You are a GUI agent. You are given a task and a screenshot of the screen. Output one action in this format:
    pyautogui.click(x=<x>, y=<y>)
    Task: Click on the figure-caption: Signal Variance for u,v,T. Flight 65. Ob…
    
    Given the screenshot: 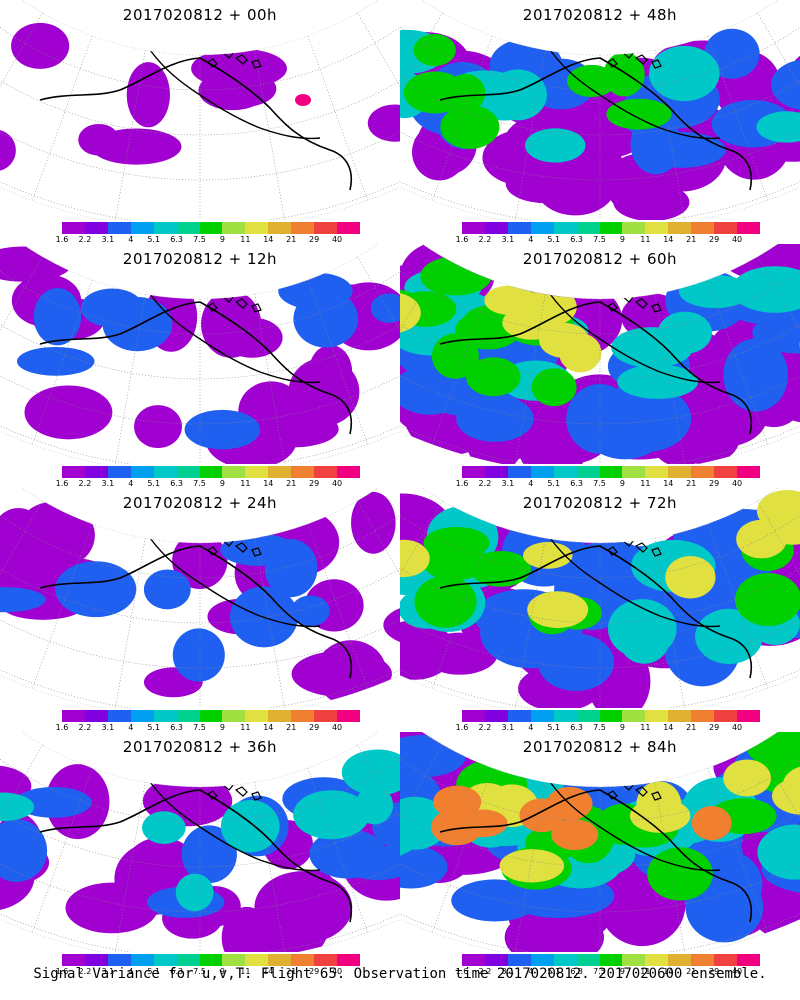 What is the action you would take?
    pyautogui.click(x=400, y=974)
    